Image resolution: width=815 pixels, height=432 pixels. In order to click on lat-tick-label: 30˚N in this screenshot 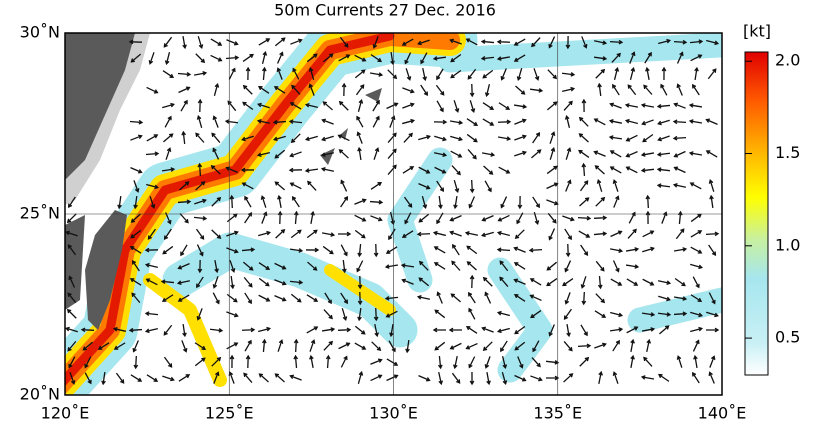, I will do `click(40, 32)`.